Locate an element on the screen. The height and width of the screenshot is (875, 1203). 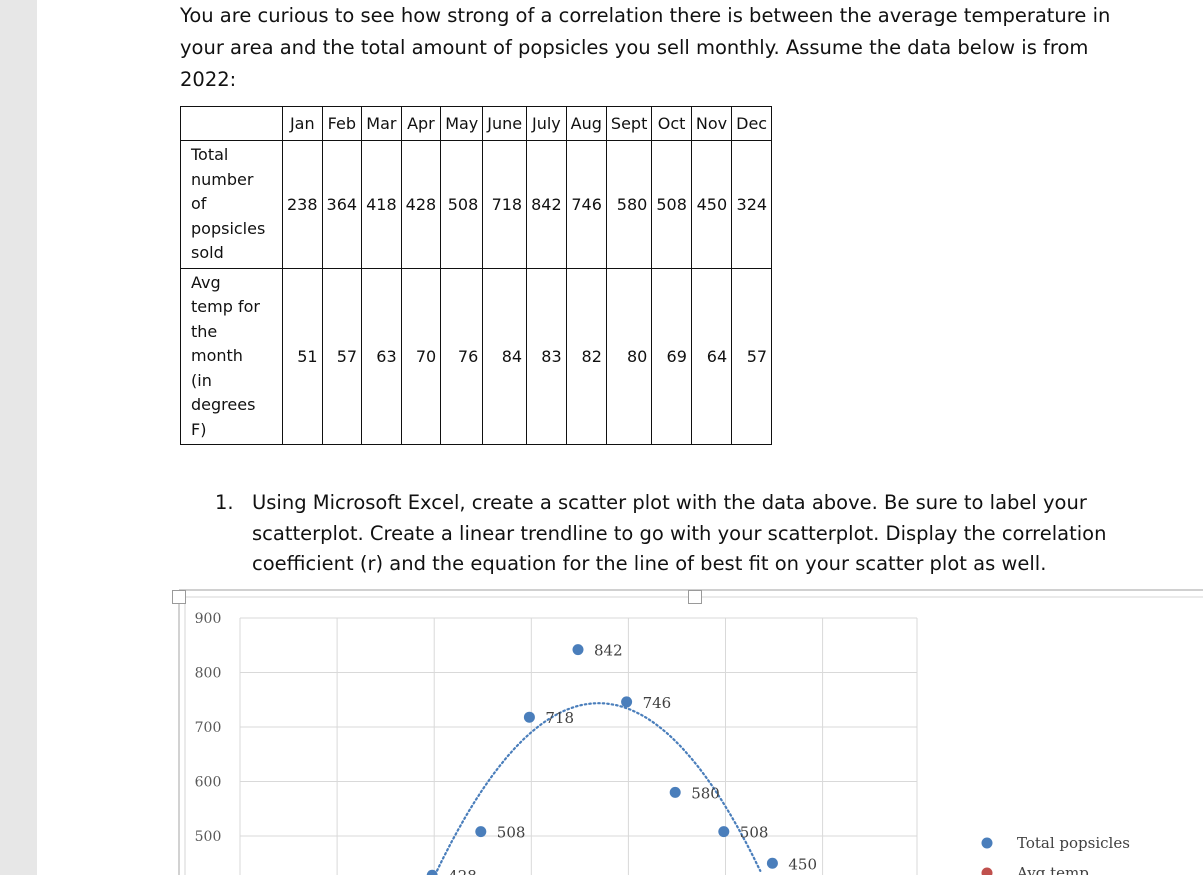
table-cell: 80 is located at coordinates (629, 356).